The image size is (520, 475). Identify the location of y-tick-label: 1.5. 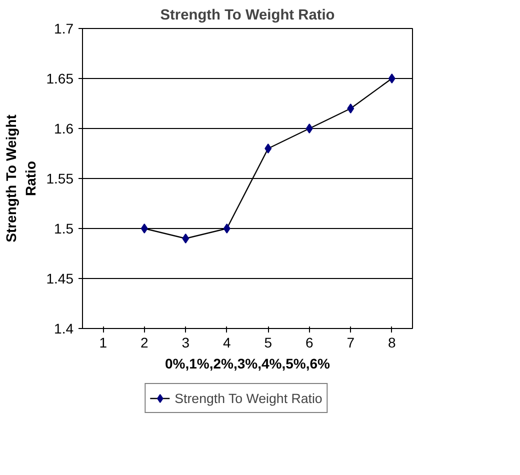
(64, 228).